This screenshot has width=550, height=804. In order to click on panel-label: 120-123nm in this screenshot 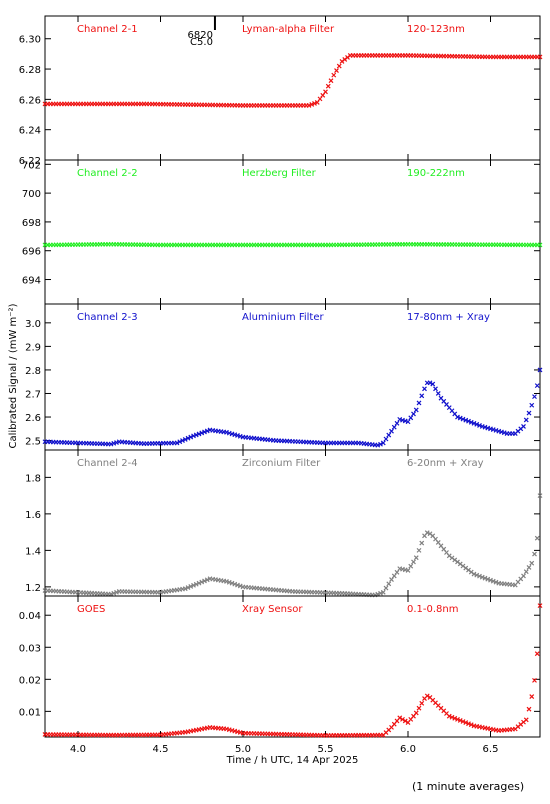, I will do `click(436, 29)`.